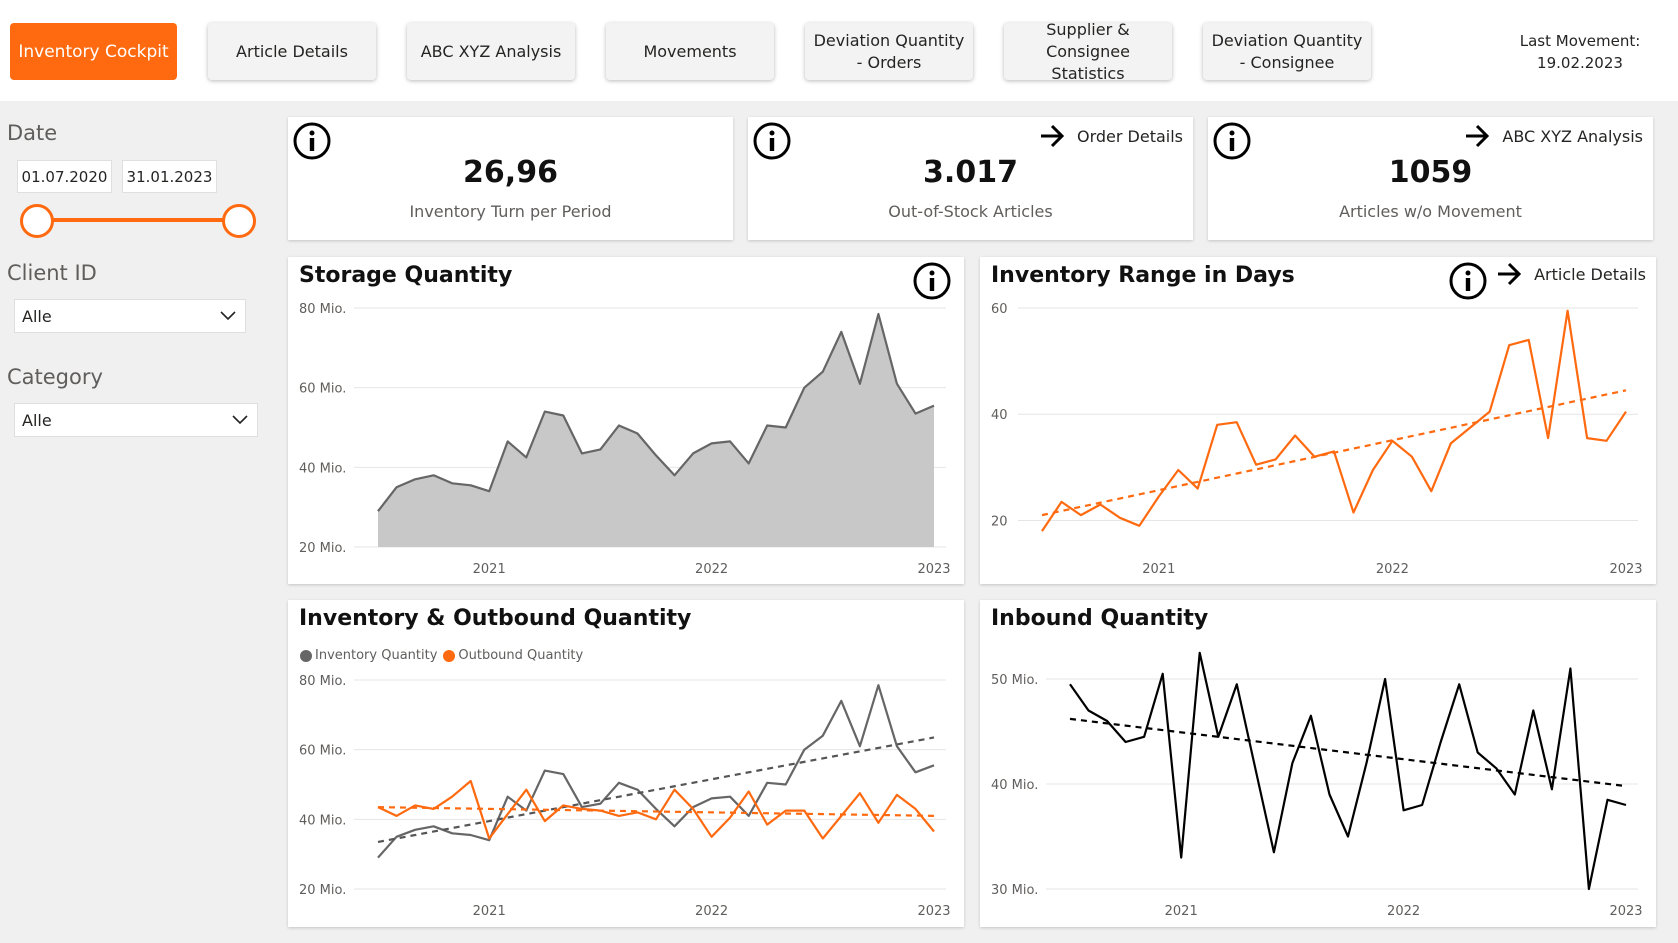 This screenshot has width=1678, height=943. I want to click on y-tick-label: 40, so click(999, 415).